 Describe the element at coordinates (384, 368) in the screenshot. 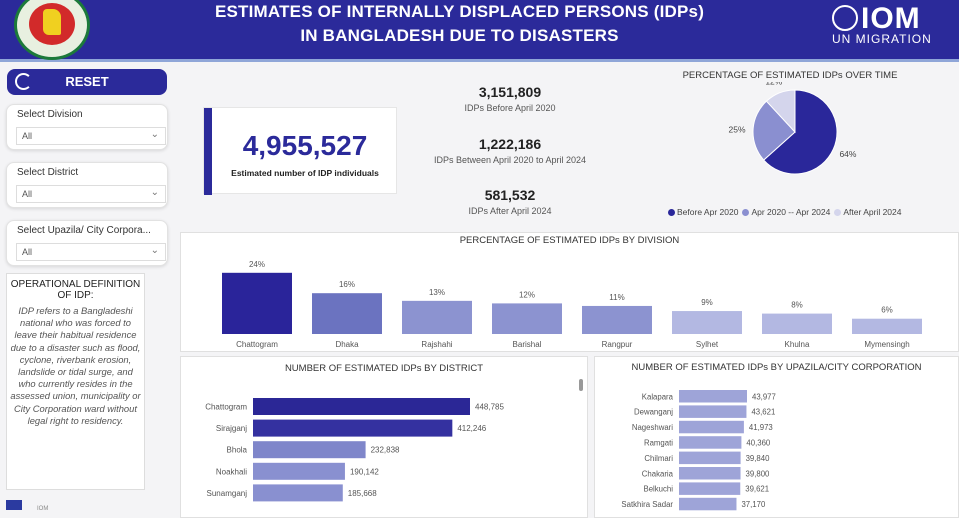

I see `district-chart-title: NUMBER OF ESTIMATED IDPs BY DISTRICT` at that location.